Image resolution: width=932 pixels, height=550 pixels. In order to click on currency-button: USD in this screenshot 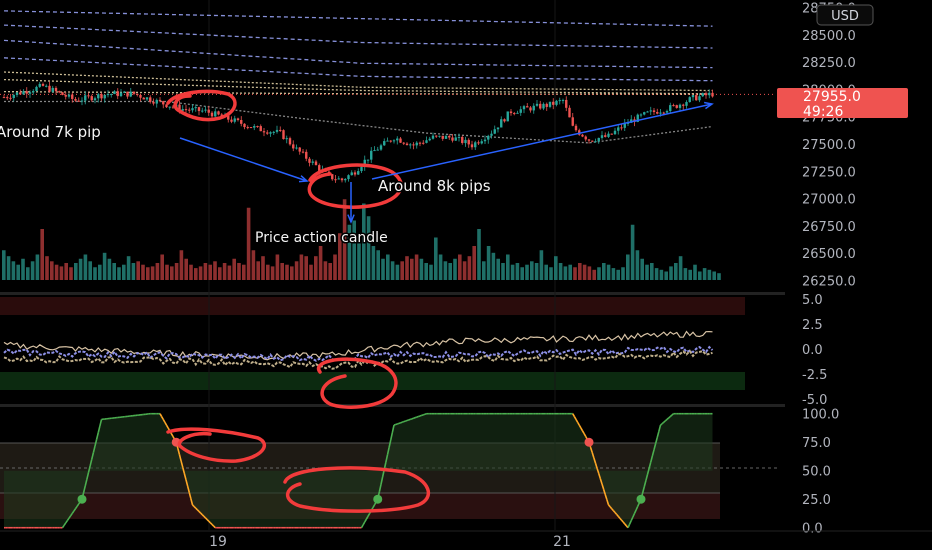, I will do `click(845, 15)`.